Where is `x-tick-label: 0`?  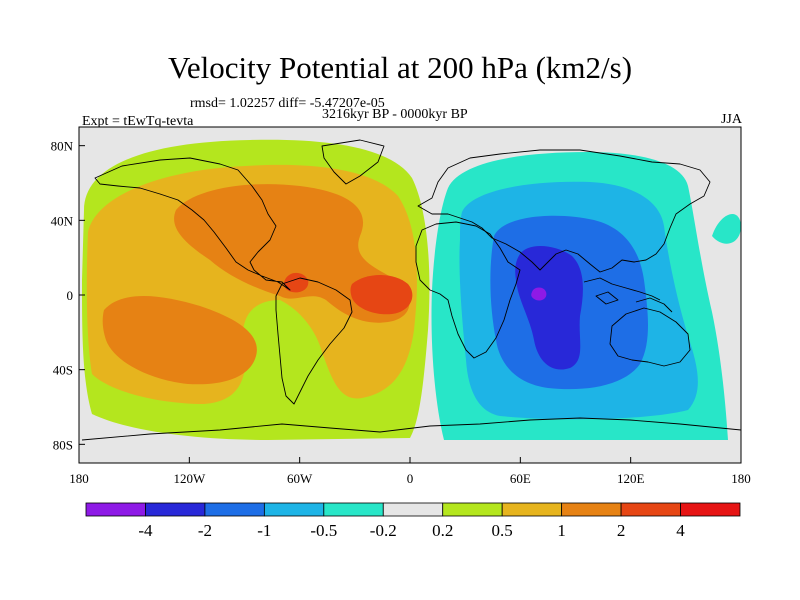
x-tick-label: 0 is located at coordinates (410, 478).